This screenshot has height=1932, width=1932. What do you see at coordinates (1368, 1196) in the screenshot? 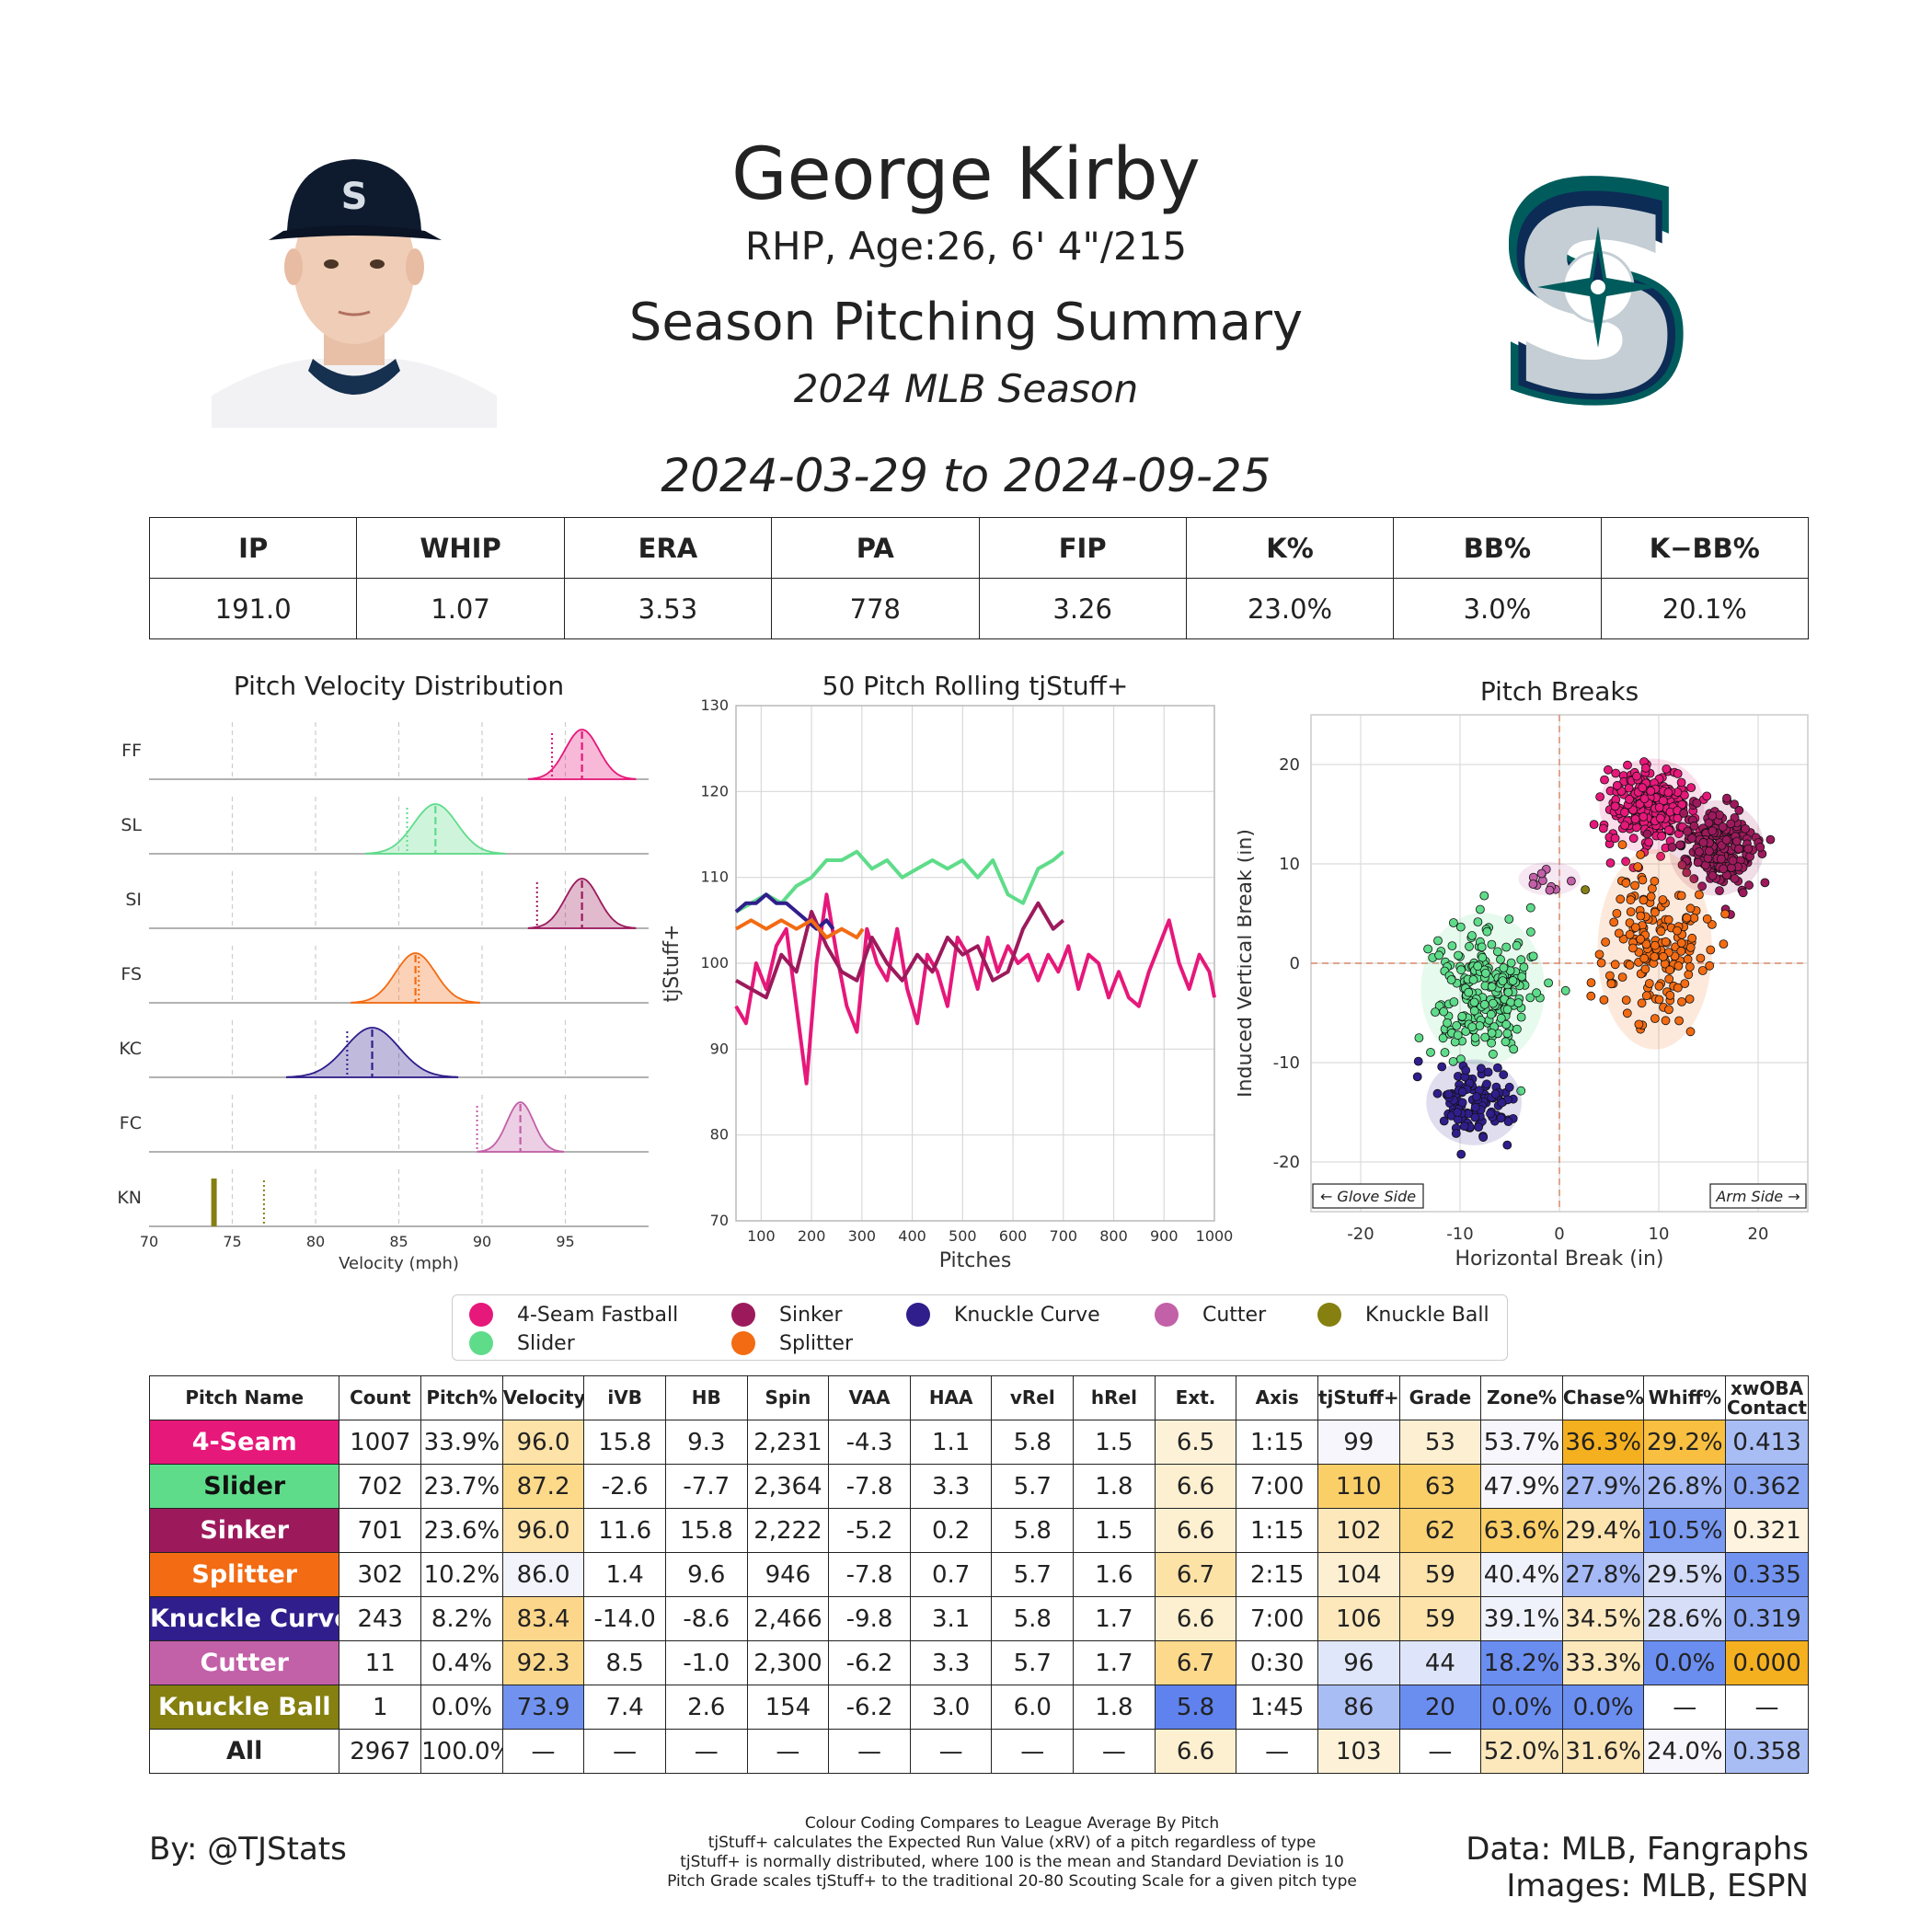
I see `annotation-box` at bounding box center [1368, 1196].